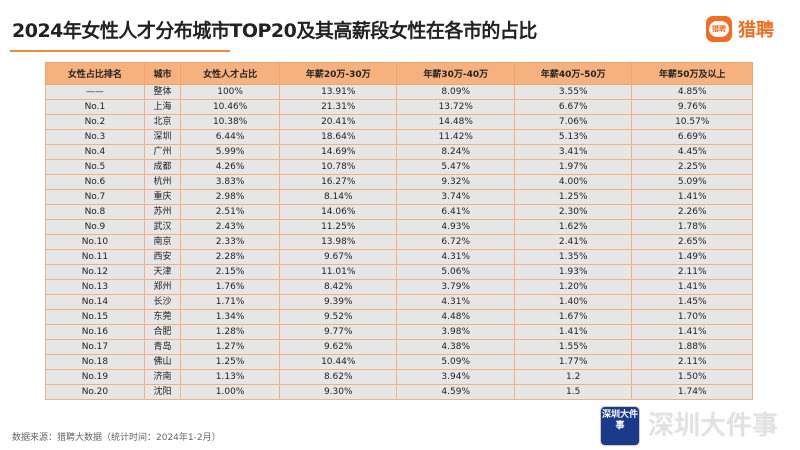 This screenshot has width=800, height=450. What do you see at coordinates (455, 152) in the screenshot?
I see `table-cell: 8.24%` at bounding box center [455, 152].